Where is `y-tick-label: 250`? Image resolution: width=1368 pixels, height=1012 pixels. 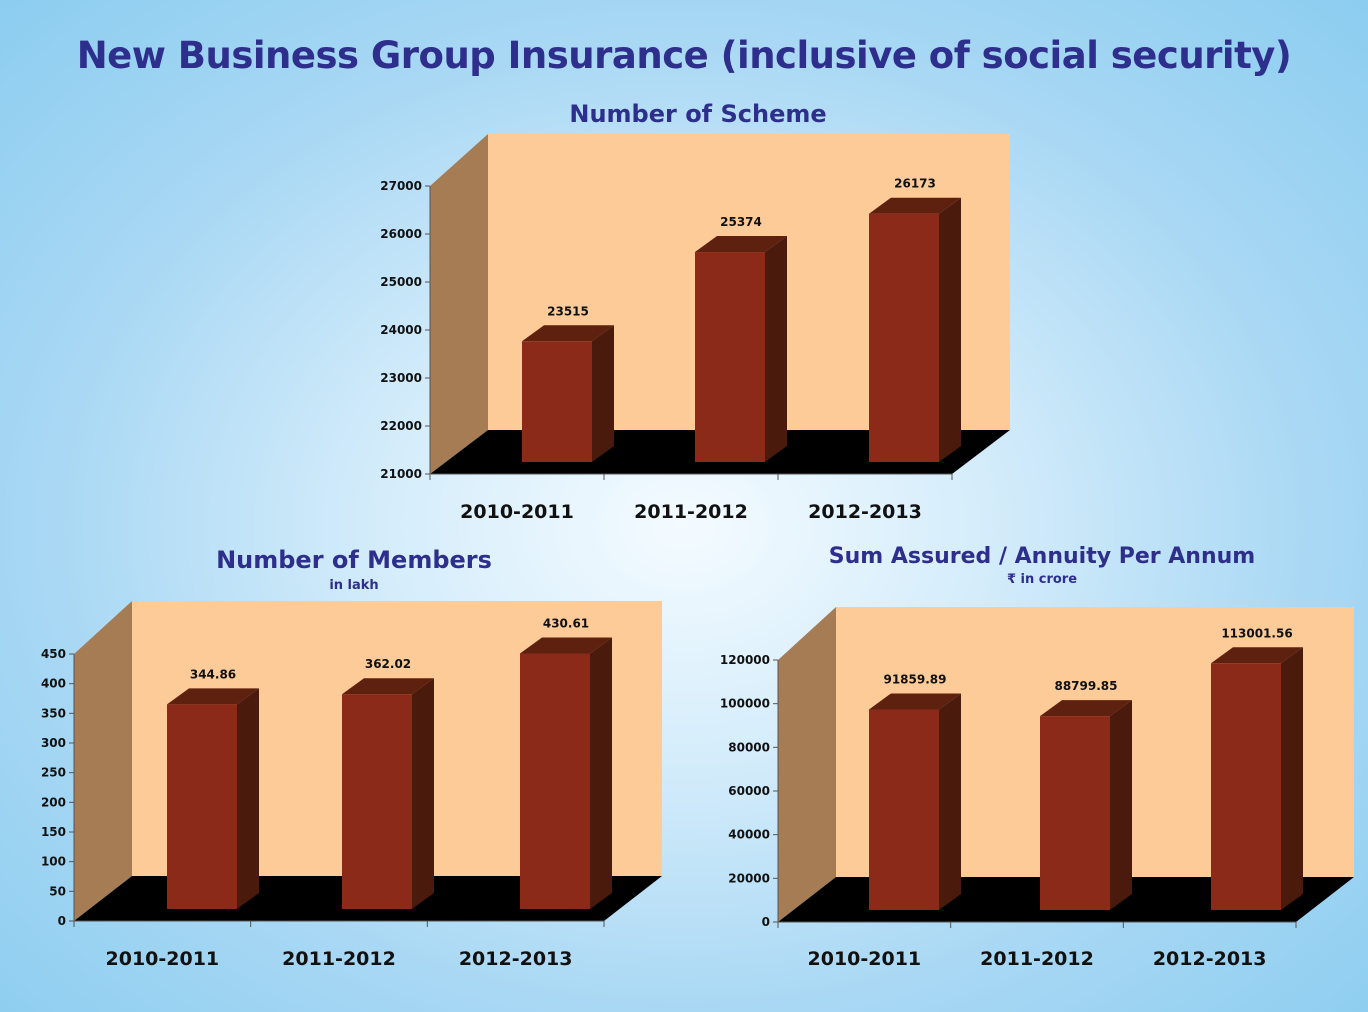 y-tick-label: 250 is located at coordinates (53, 773).